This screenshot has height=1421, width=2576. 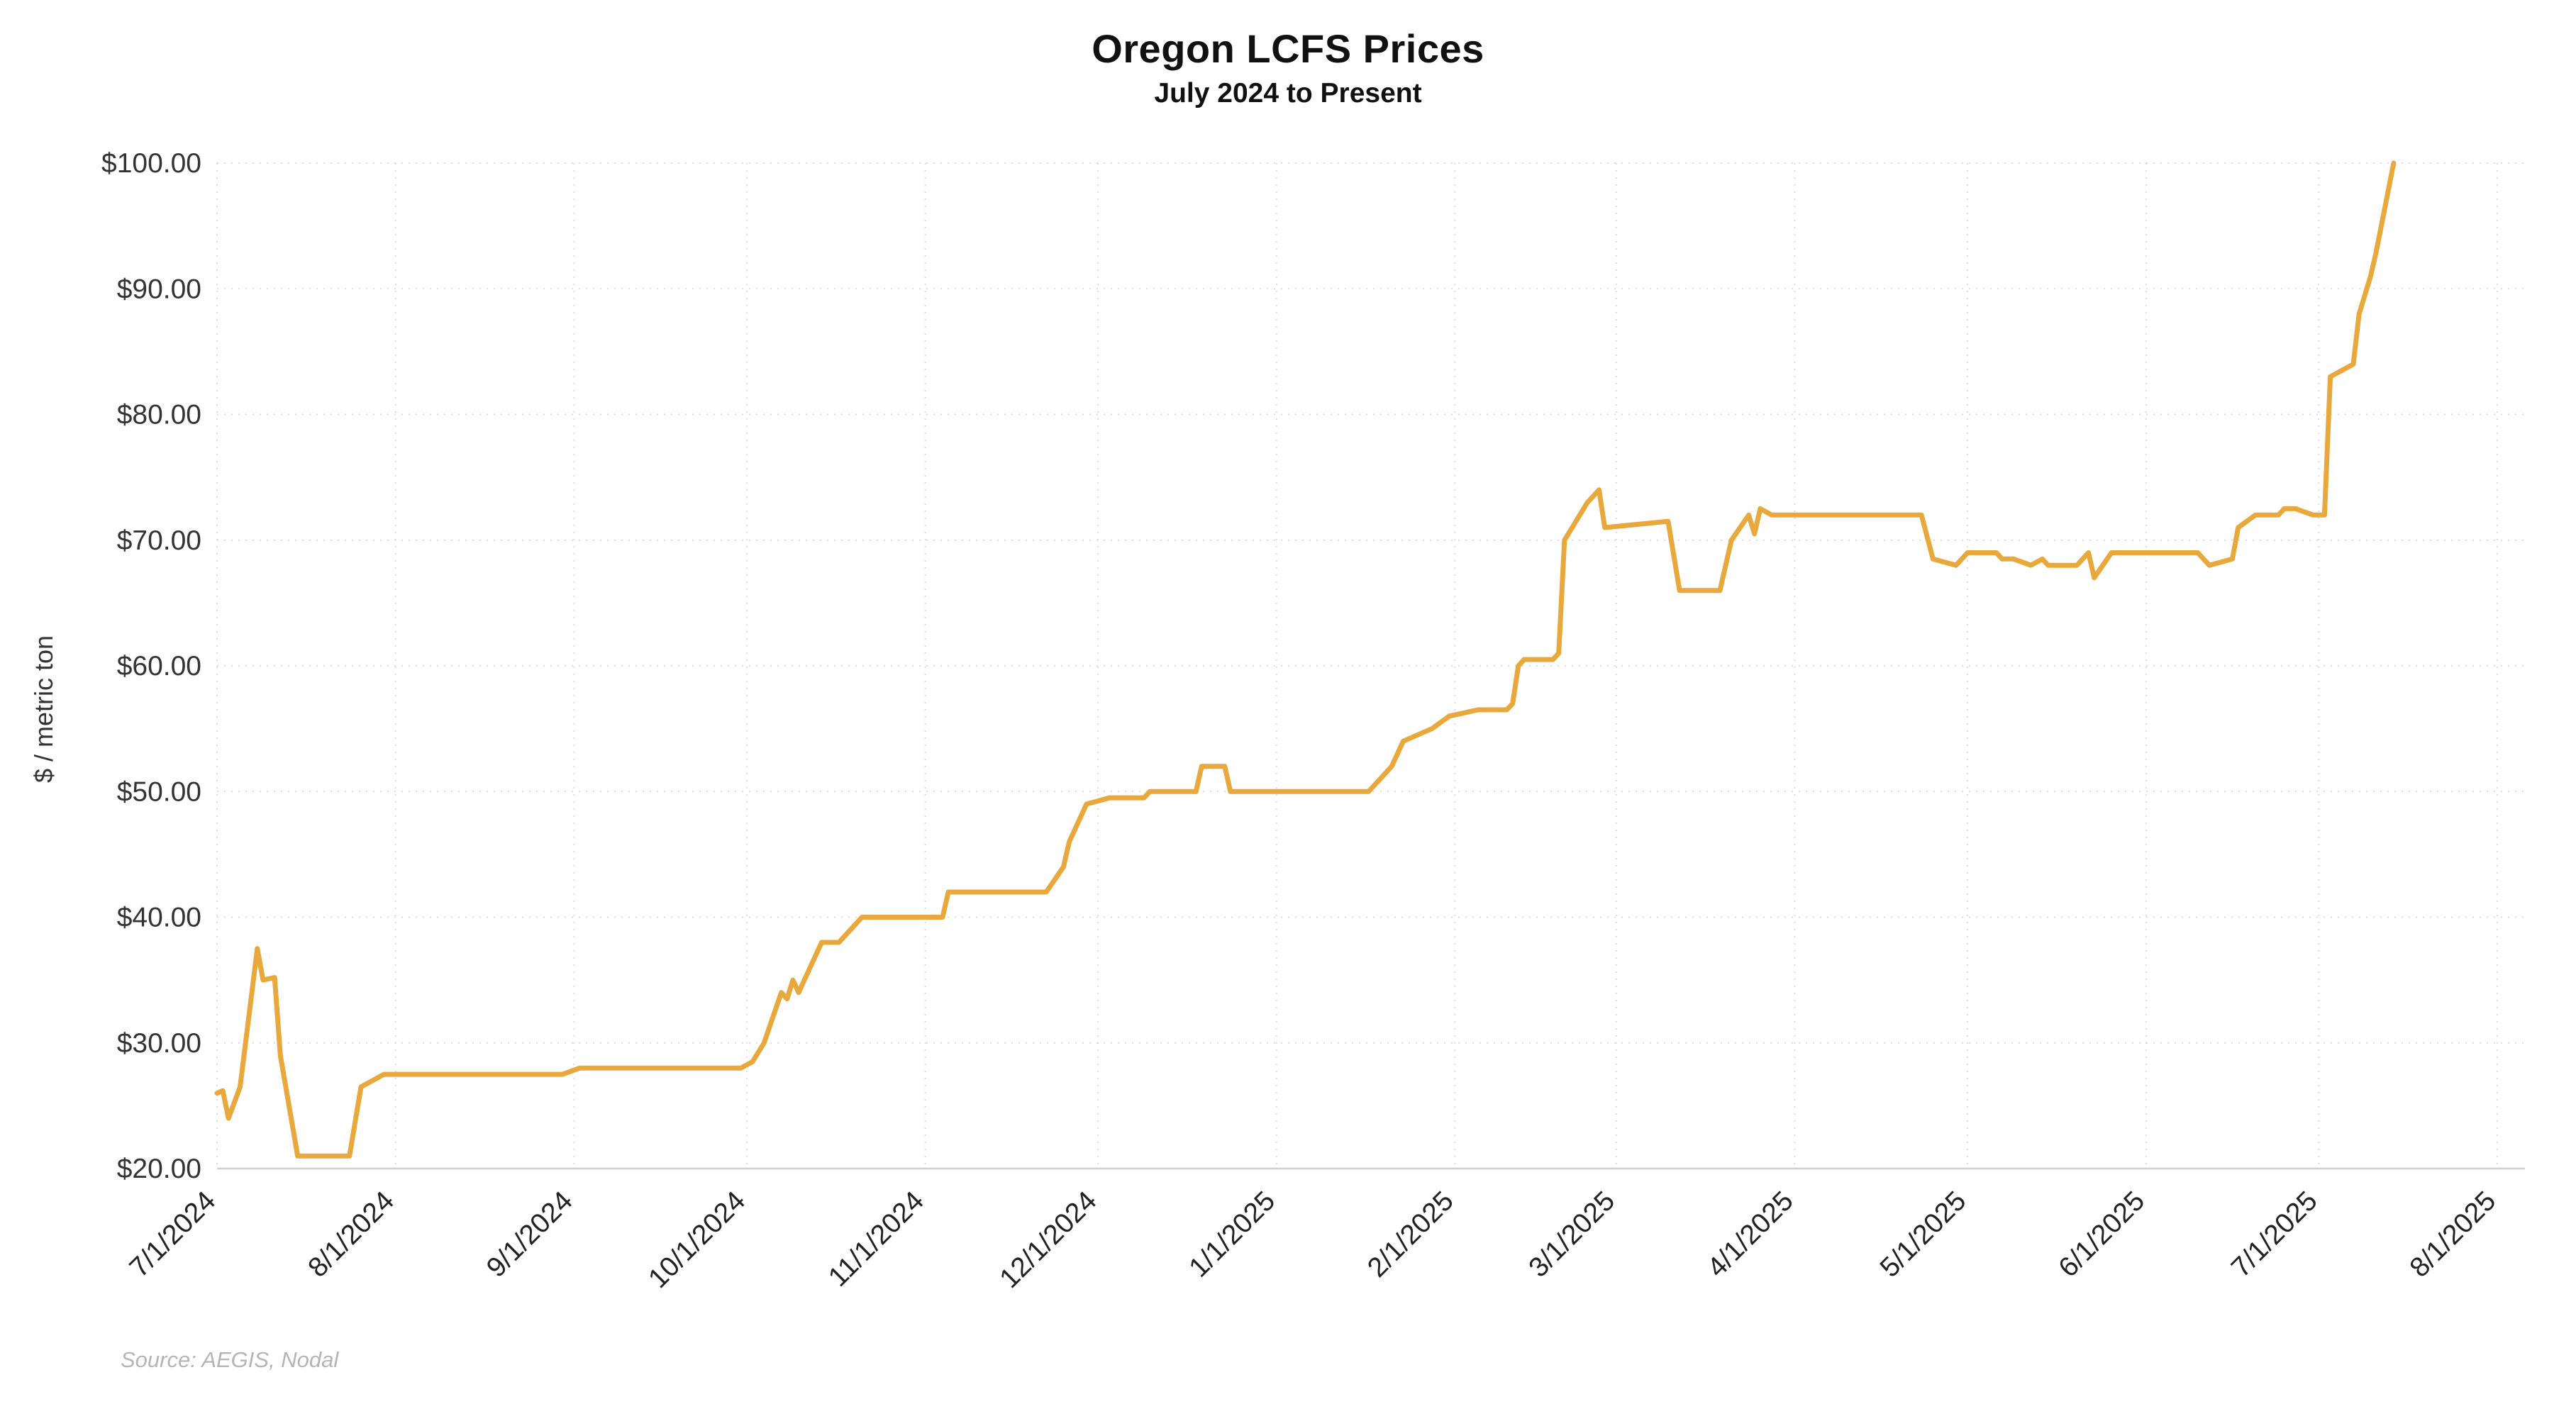 What do you see at coordinates (1048, 1240) in the screenshot?
I see `x-tick-label: 12/1/2024` at bounding box center [1048, 1240].